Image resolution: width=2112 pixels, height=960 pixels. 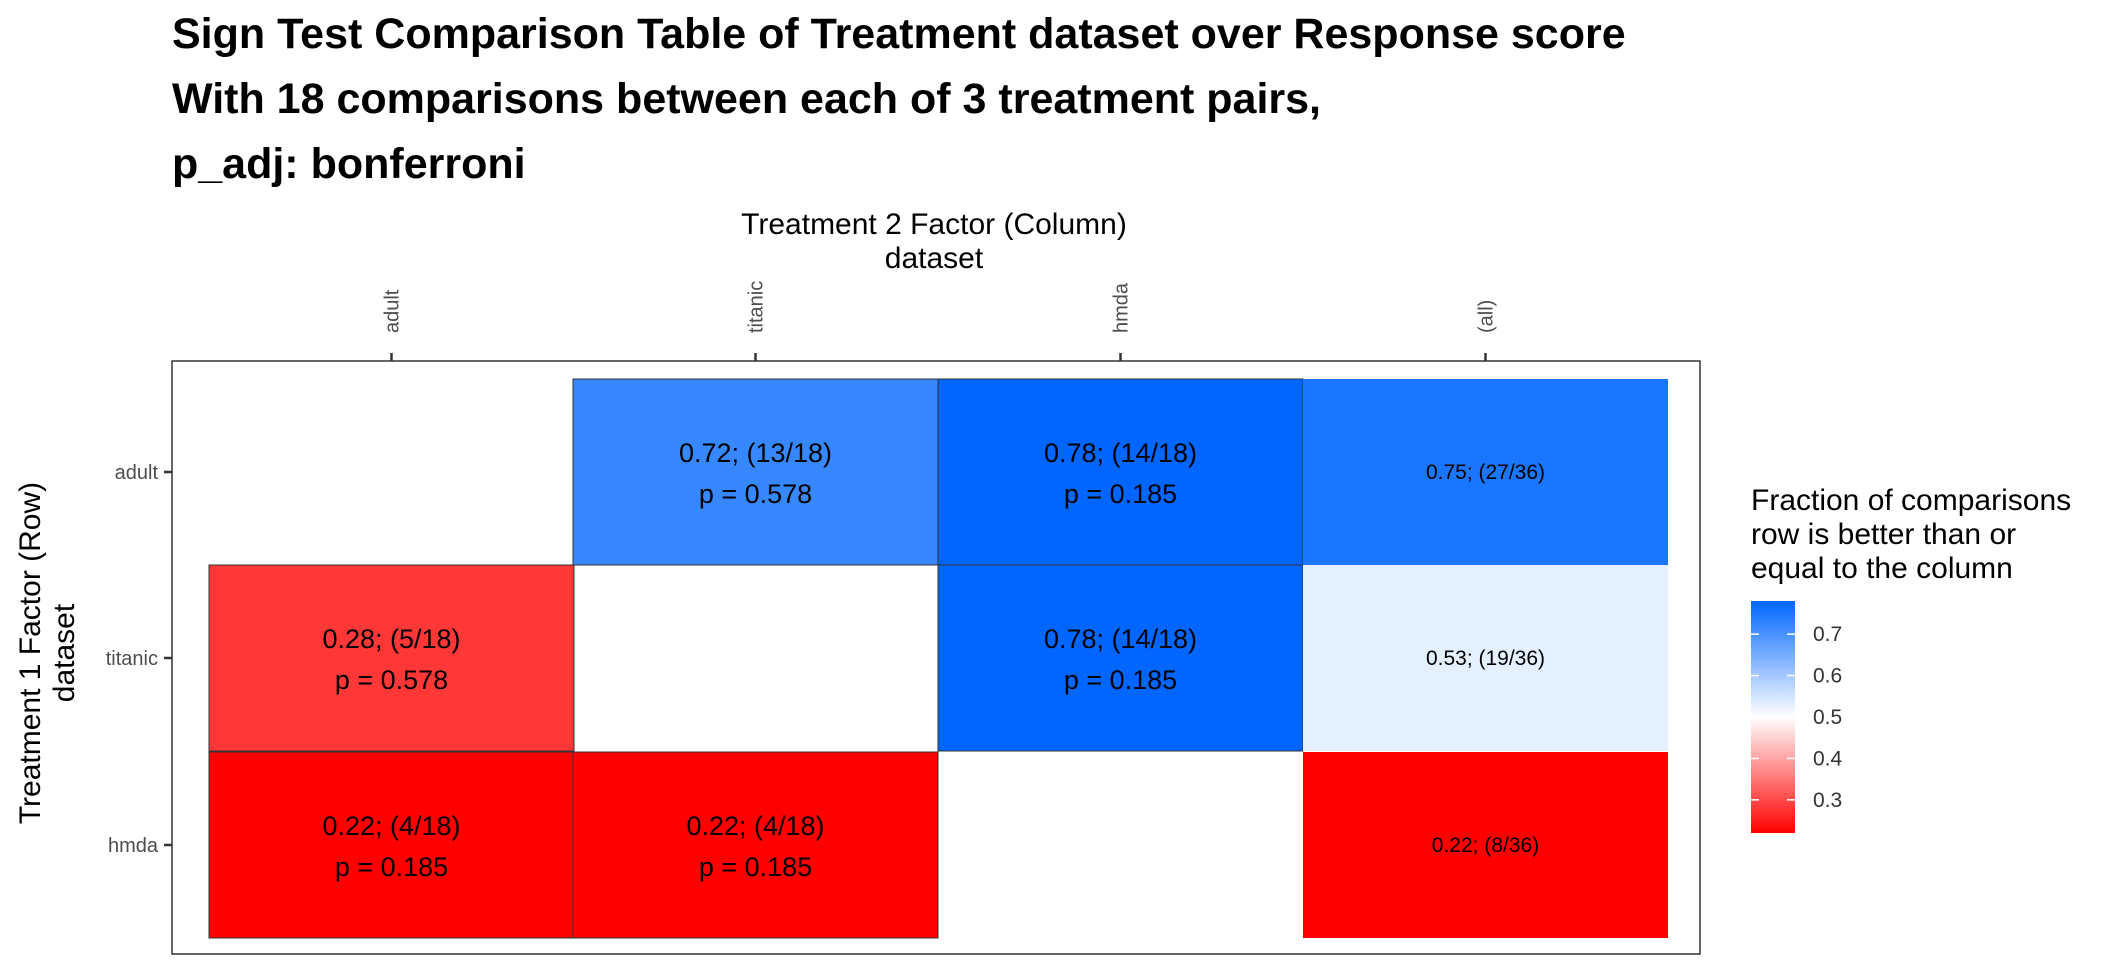 I want to click on x-tick-label-all: (all), so click(x=1487, y=316).